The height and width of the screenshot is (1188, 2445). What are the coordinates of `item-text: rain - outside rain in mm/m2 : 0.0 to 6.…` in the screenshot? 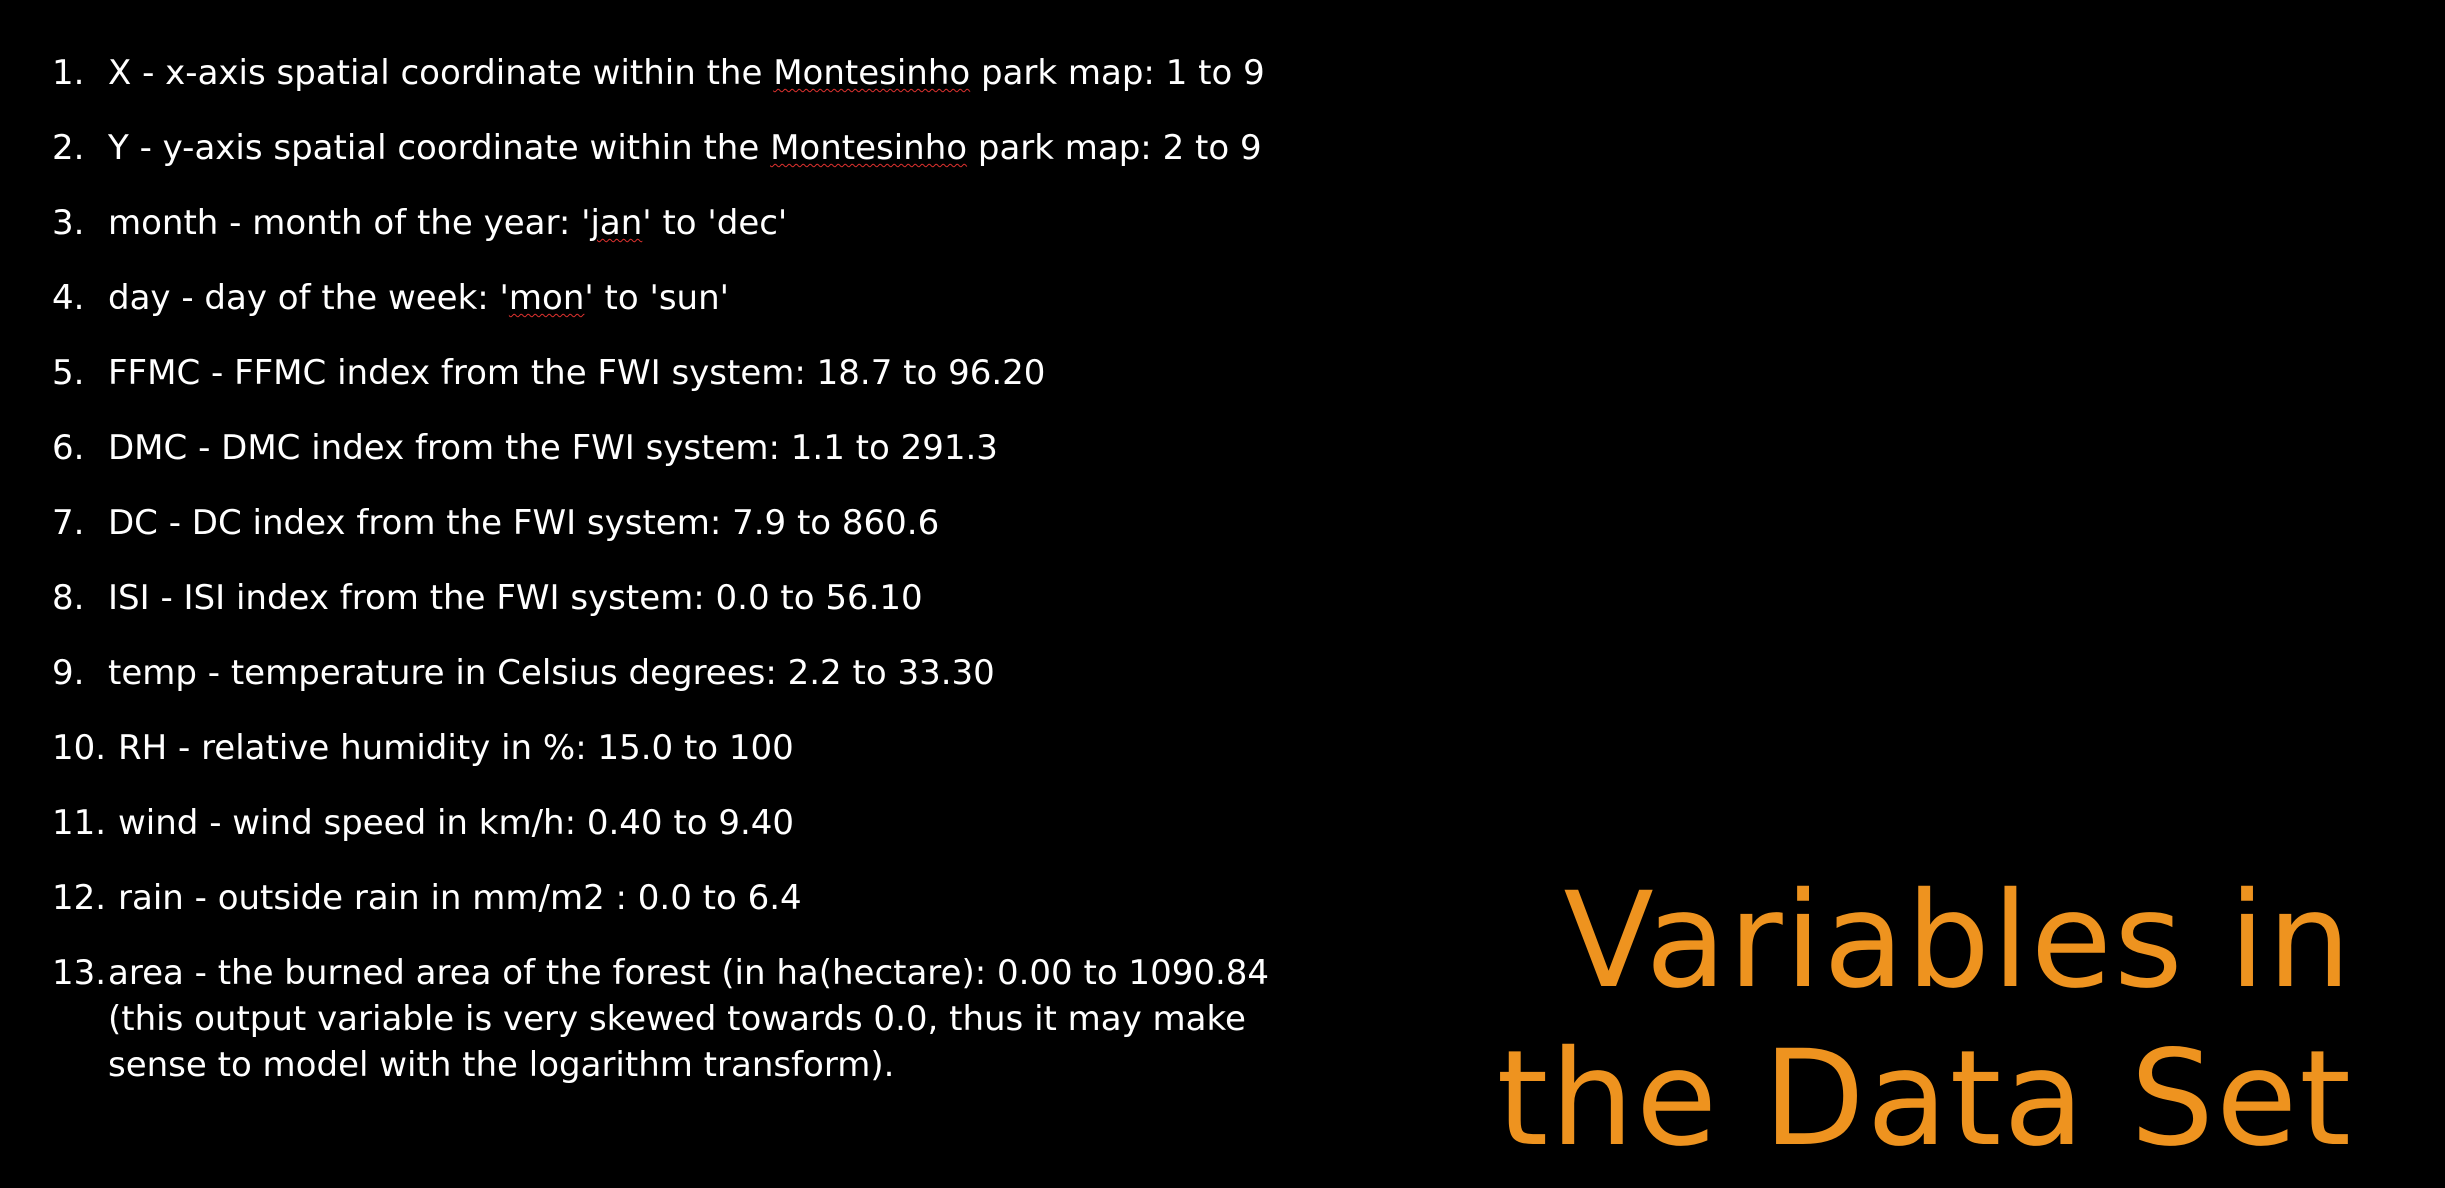 It's located at (460, 898).